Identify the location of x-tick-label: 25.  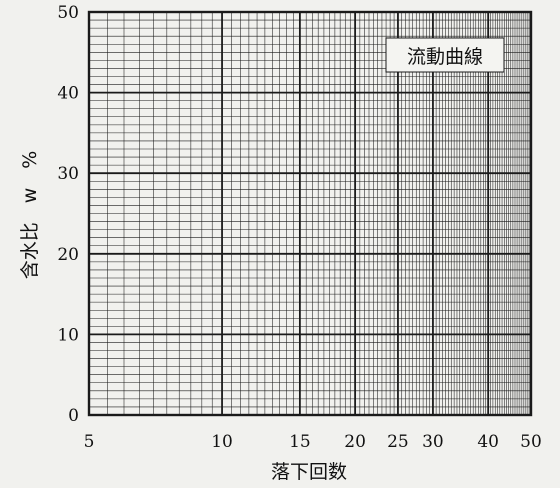
(398, 442).